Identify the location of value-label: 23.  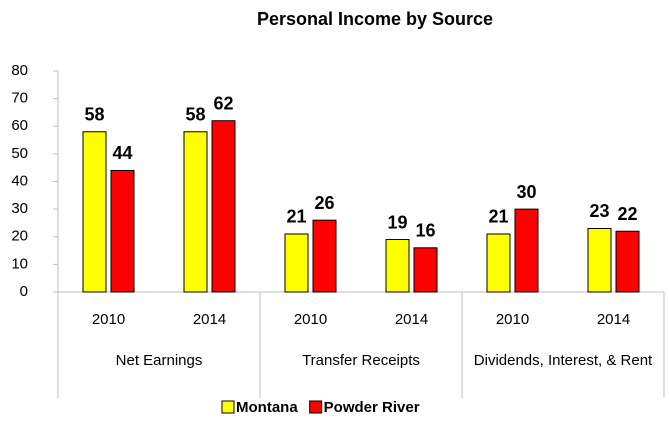
(599, 211).